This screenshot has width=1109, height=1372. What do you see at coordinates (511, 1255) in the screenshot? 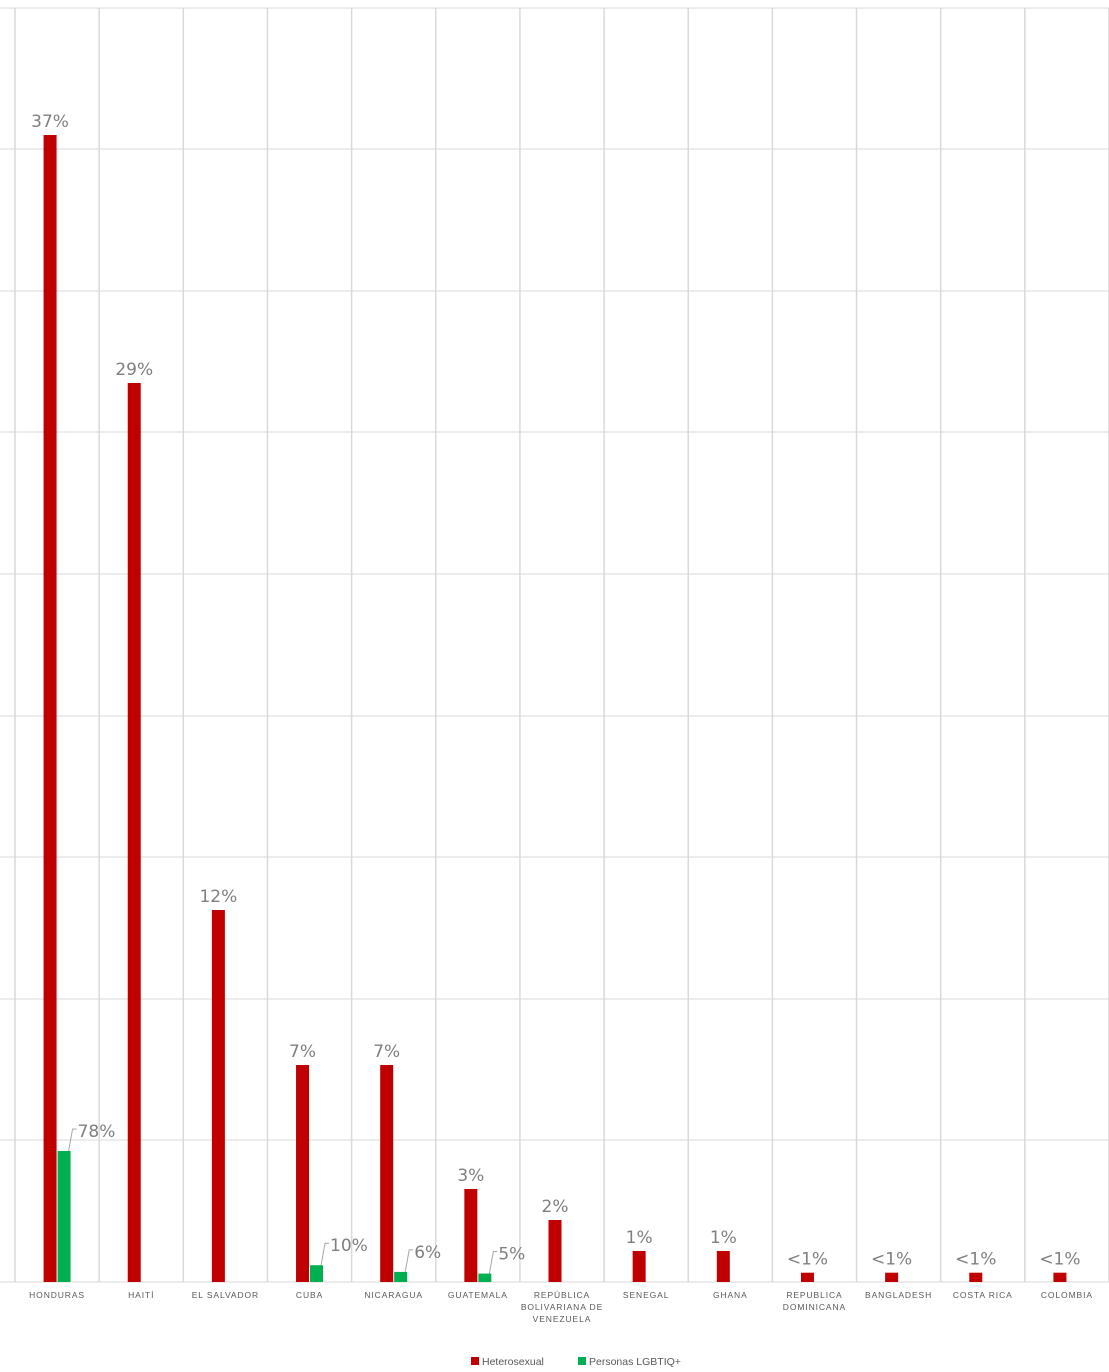
I see `data-label-lgbtiq: 5%` at bounding box center [511, 1255].